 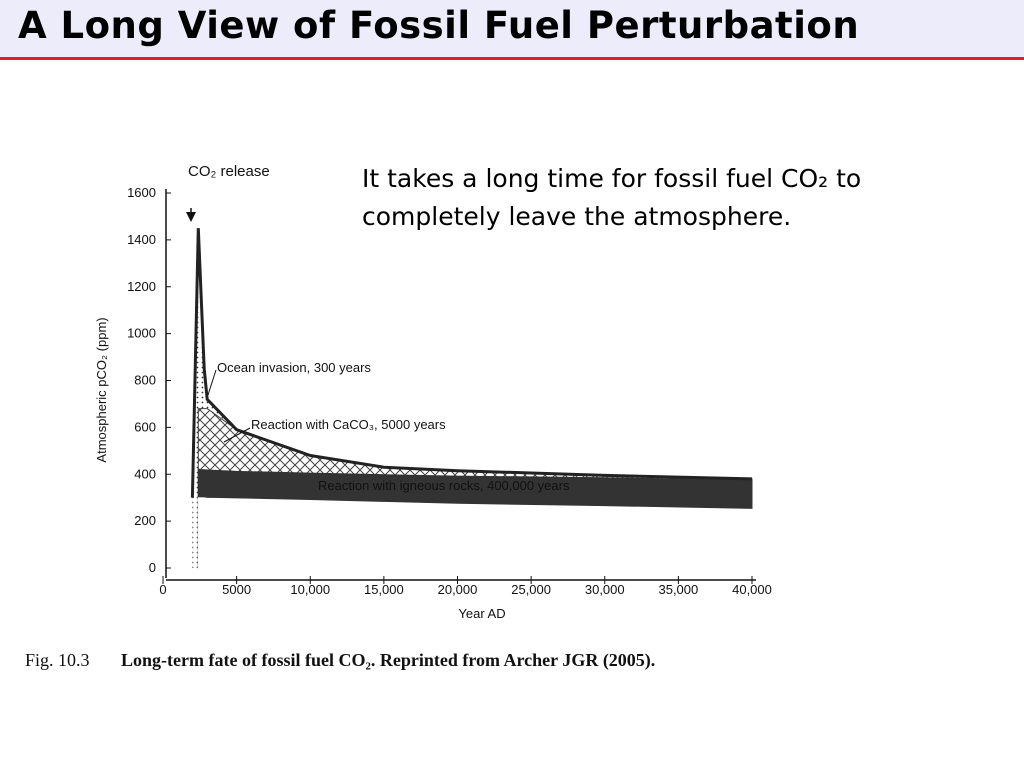 What do you see at coordinates (141, 239) in the screenshot?
I see `y-tick-label: 1400` at bounding box center [141, 239].